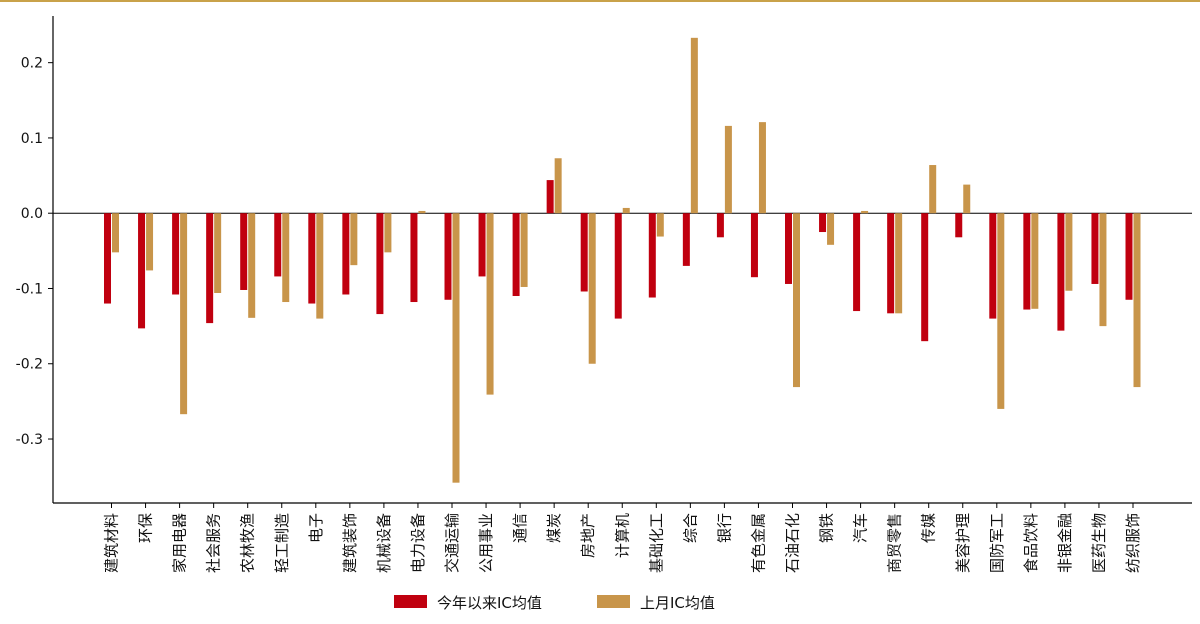 The width and height of the screenshot is (1200, 624). What do you see at coordinates (827, 528) in the screenshot?
I see `category-label: 钢铁` at bounding box center [827, 528].